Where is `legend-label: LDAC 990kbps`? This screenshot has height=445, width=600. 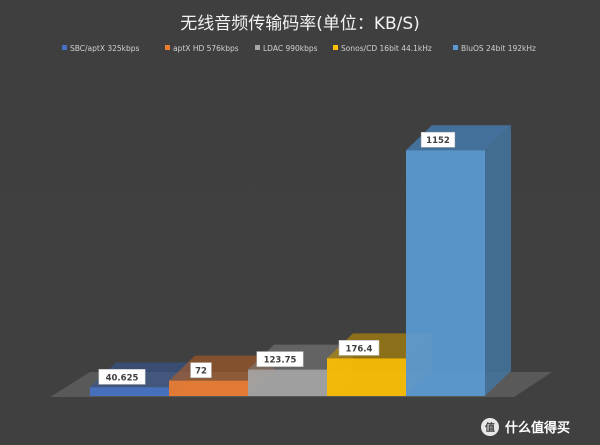
legend-label: LDAC 990kbps is located at coordinates (290, 48).